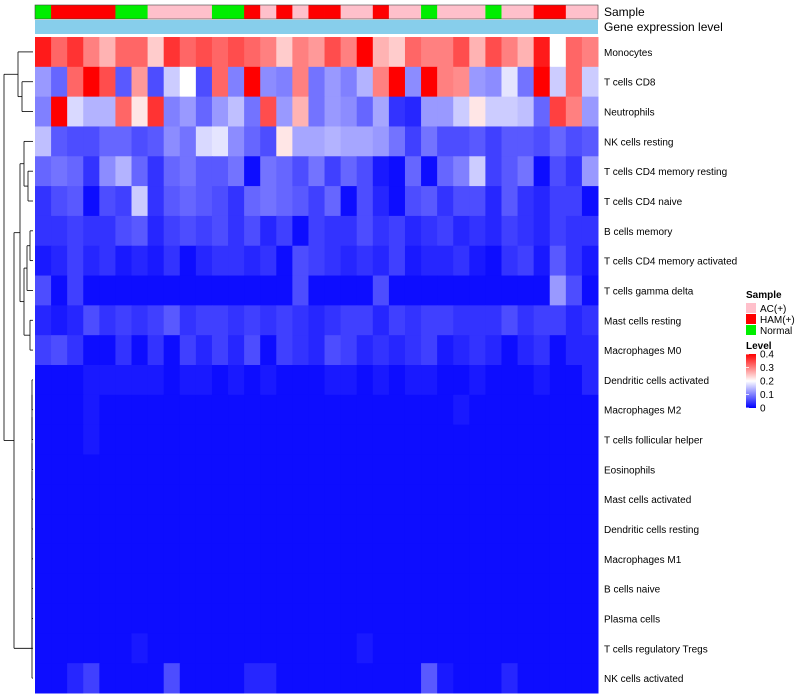 Image resolution: width=800 pixels, height=700 pixels. Describe the element at coordinates (670, 262) in the screenshot. I see `row-label: T cells CD4 memory activated` at that location.